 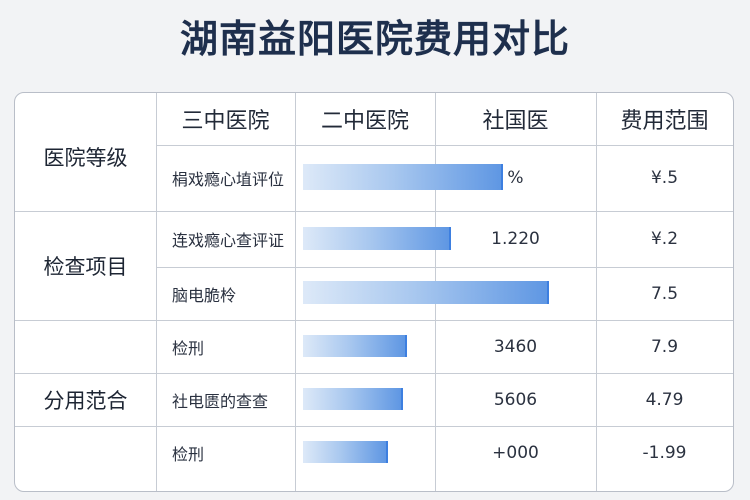 What do you see at coordinates (664, 452) in the screenshot?
I see `row-value-range: -1.99` at bounding box center [664, 452].